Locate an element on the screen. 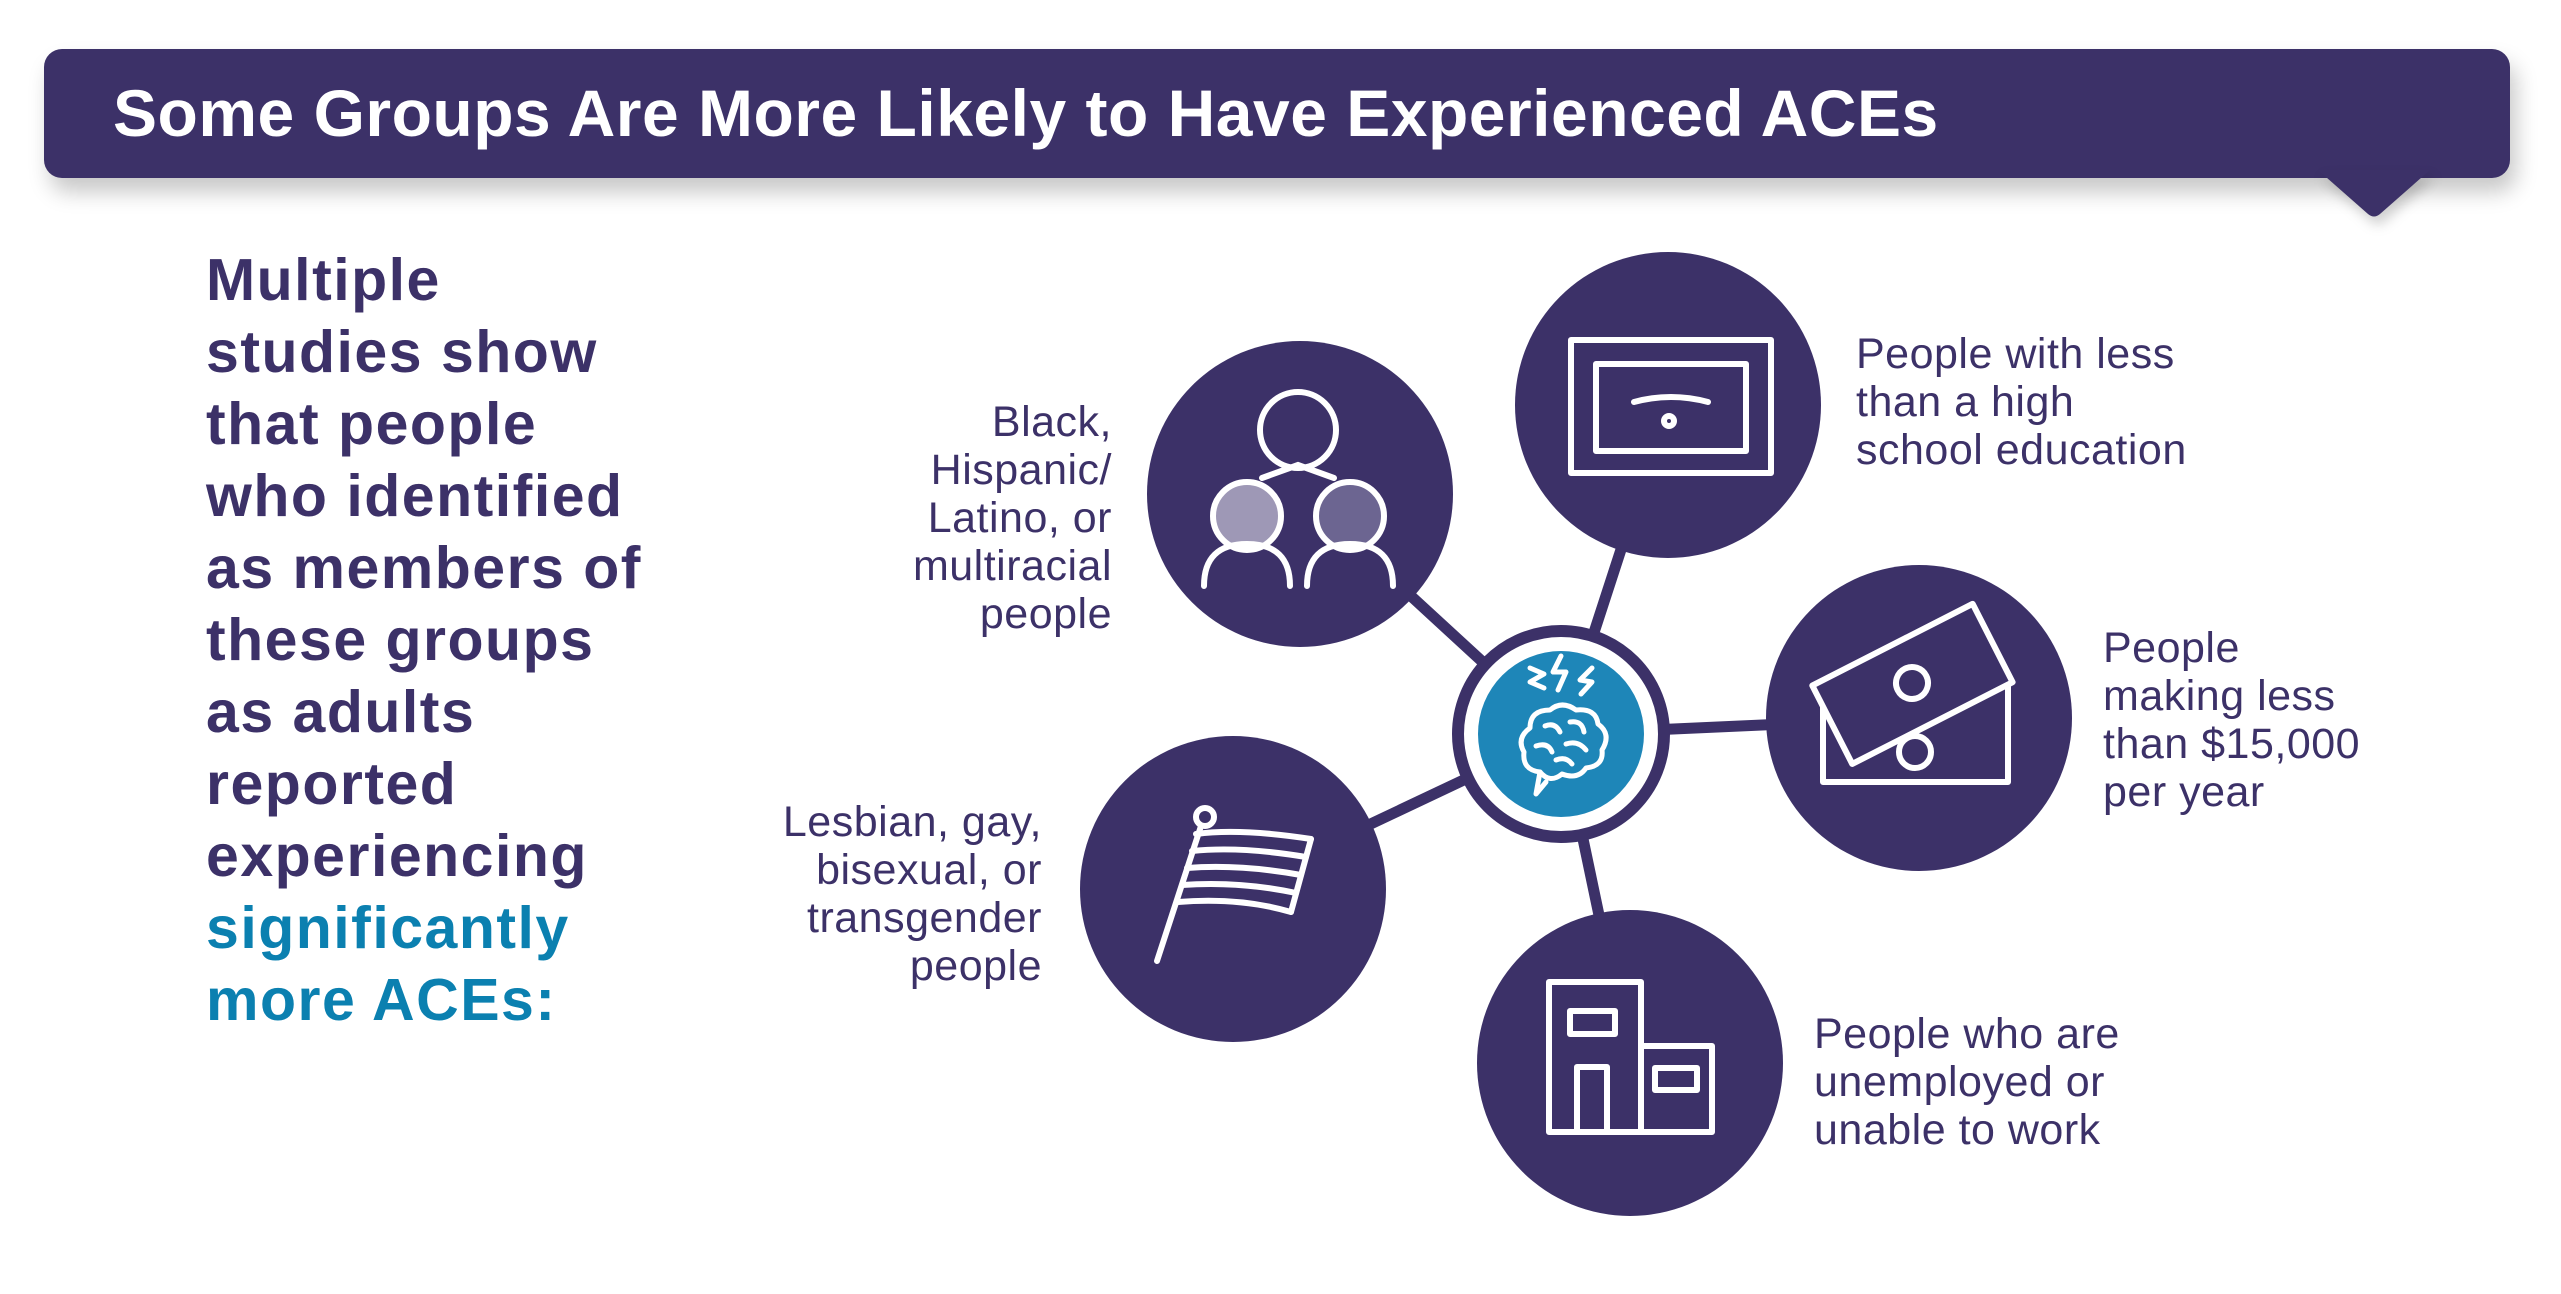 This screenshot has height=1294, width=2561. intro-line: studies show is located at coordinates (402, 352).